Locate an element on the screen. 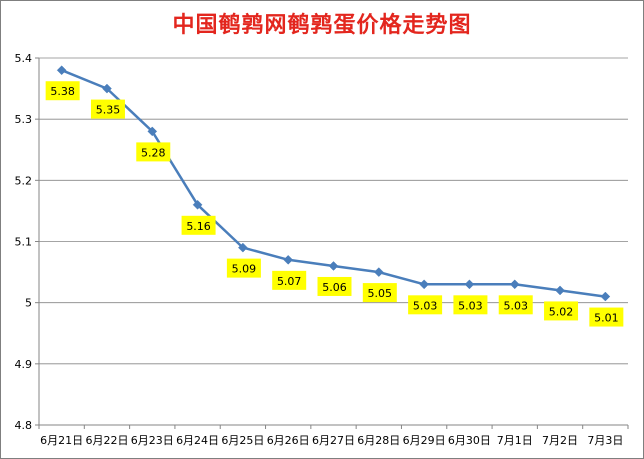 The image size is (644, 459). x-tick-label: 6月25日 is located at coordinates (242, 440).